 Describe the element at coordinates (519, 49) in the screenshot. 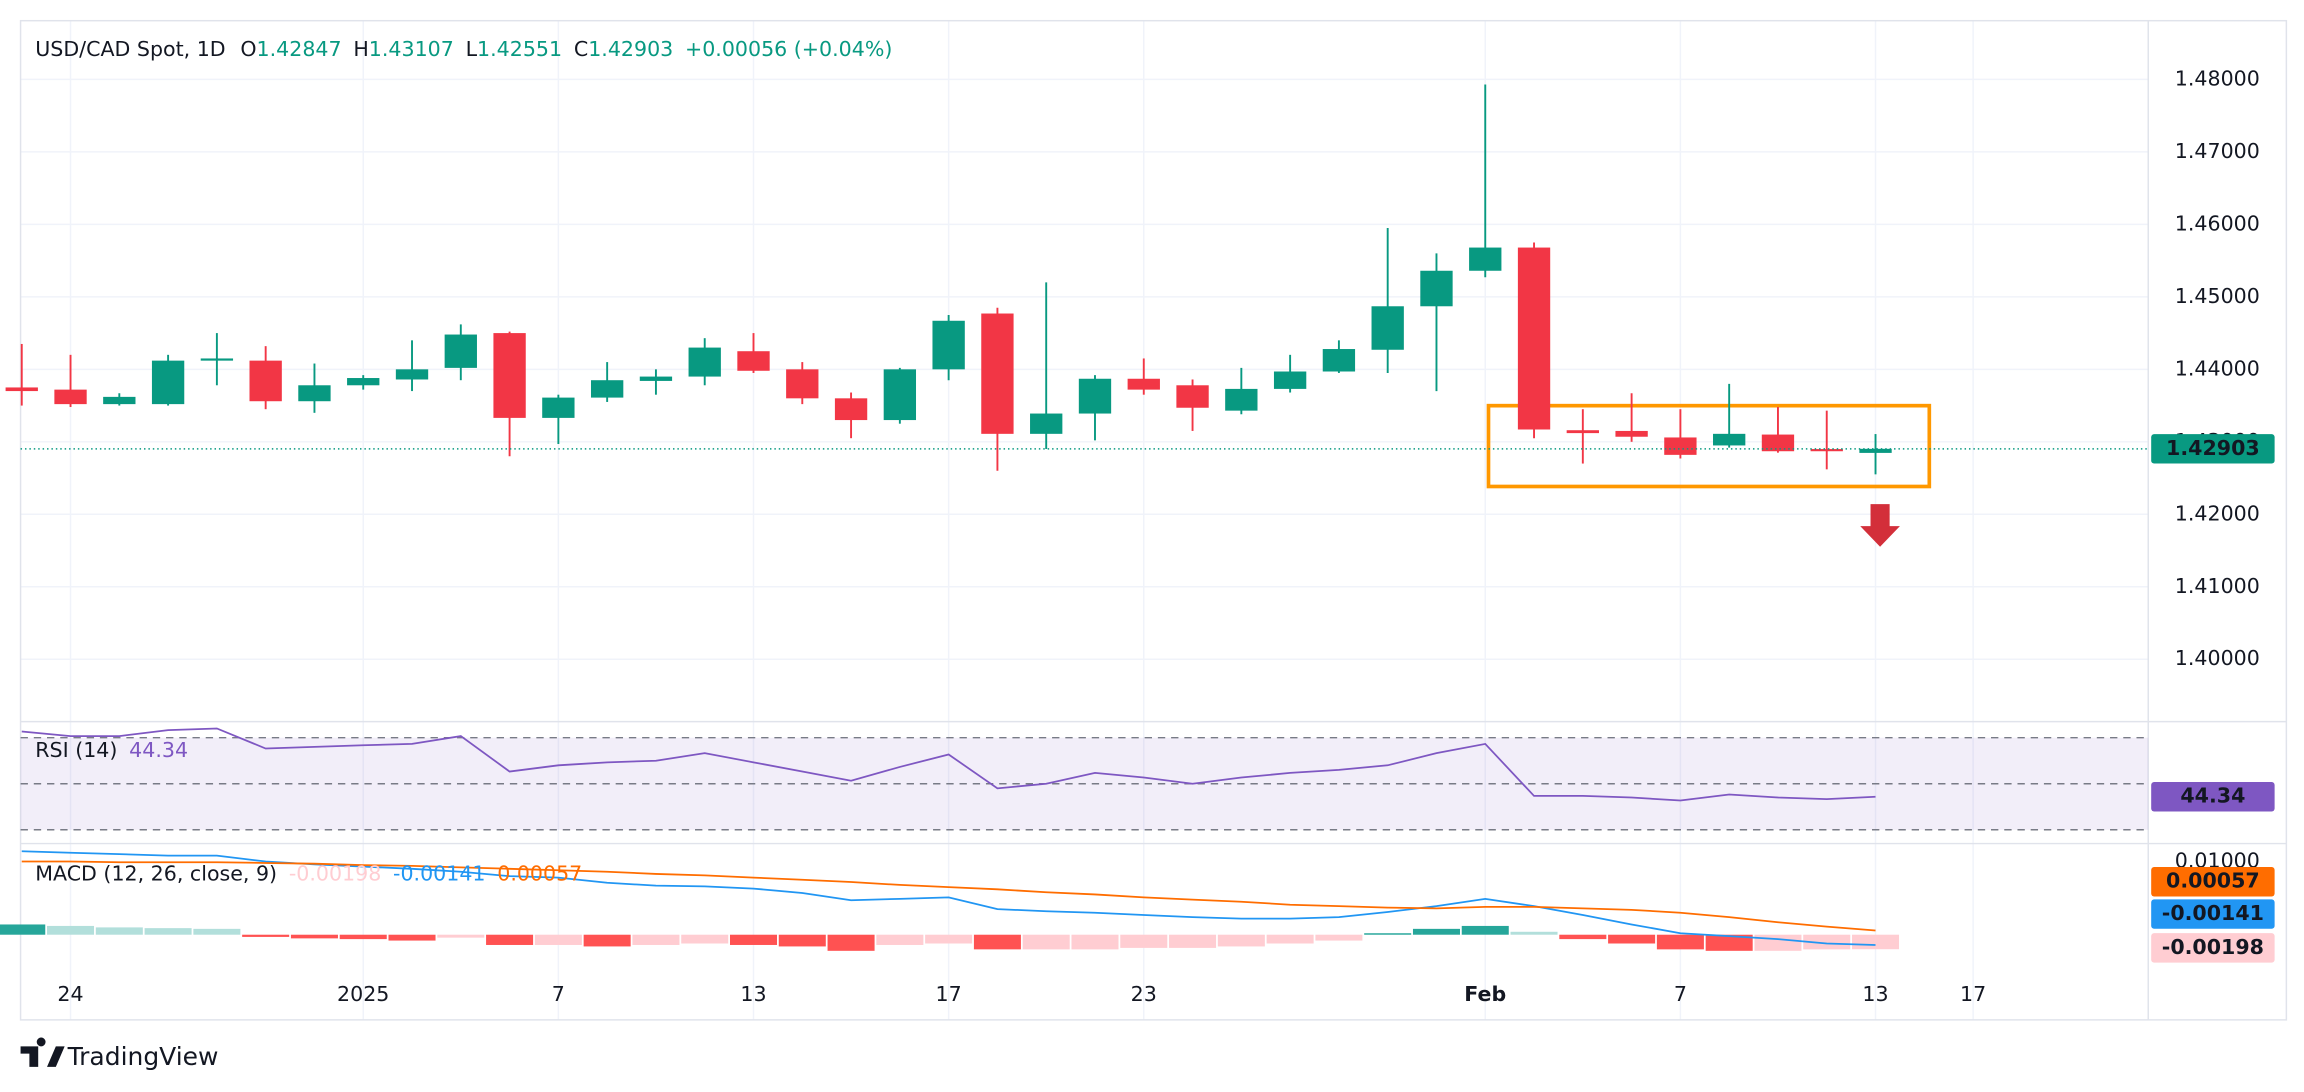

I see `ohlc-value: 1.42551` at that location.